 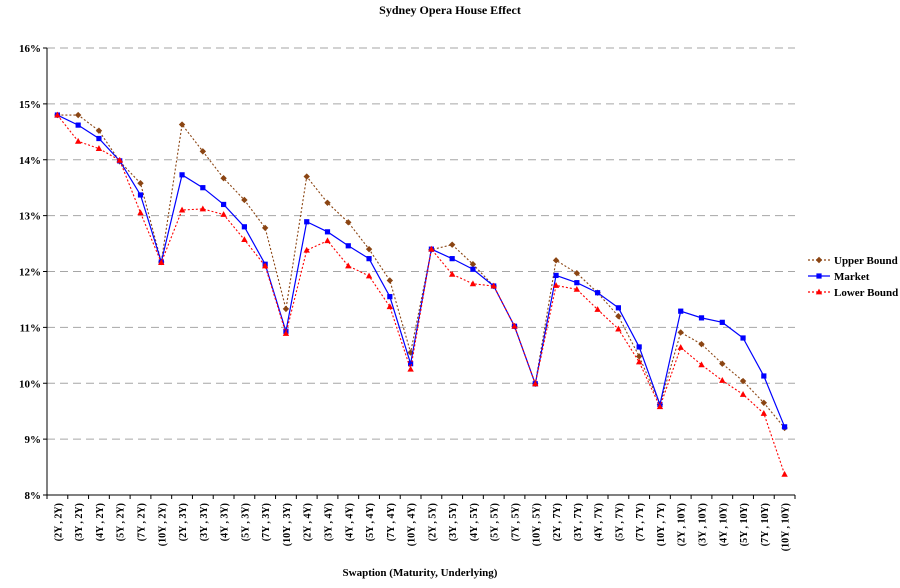 What do you see at coordinates (204, 522) in the screenshot?
I see `x-tick-label: (3Y , 3Y)` at bounding box center [204, 522].